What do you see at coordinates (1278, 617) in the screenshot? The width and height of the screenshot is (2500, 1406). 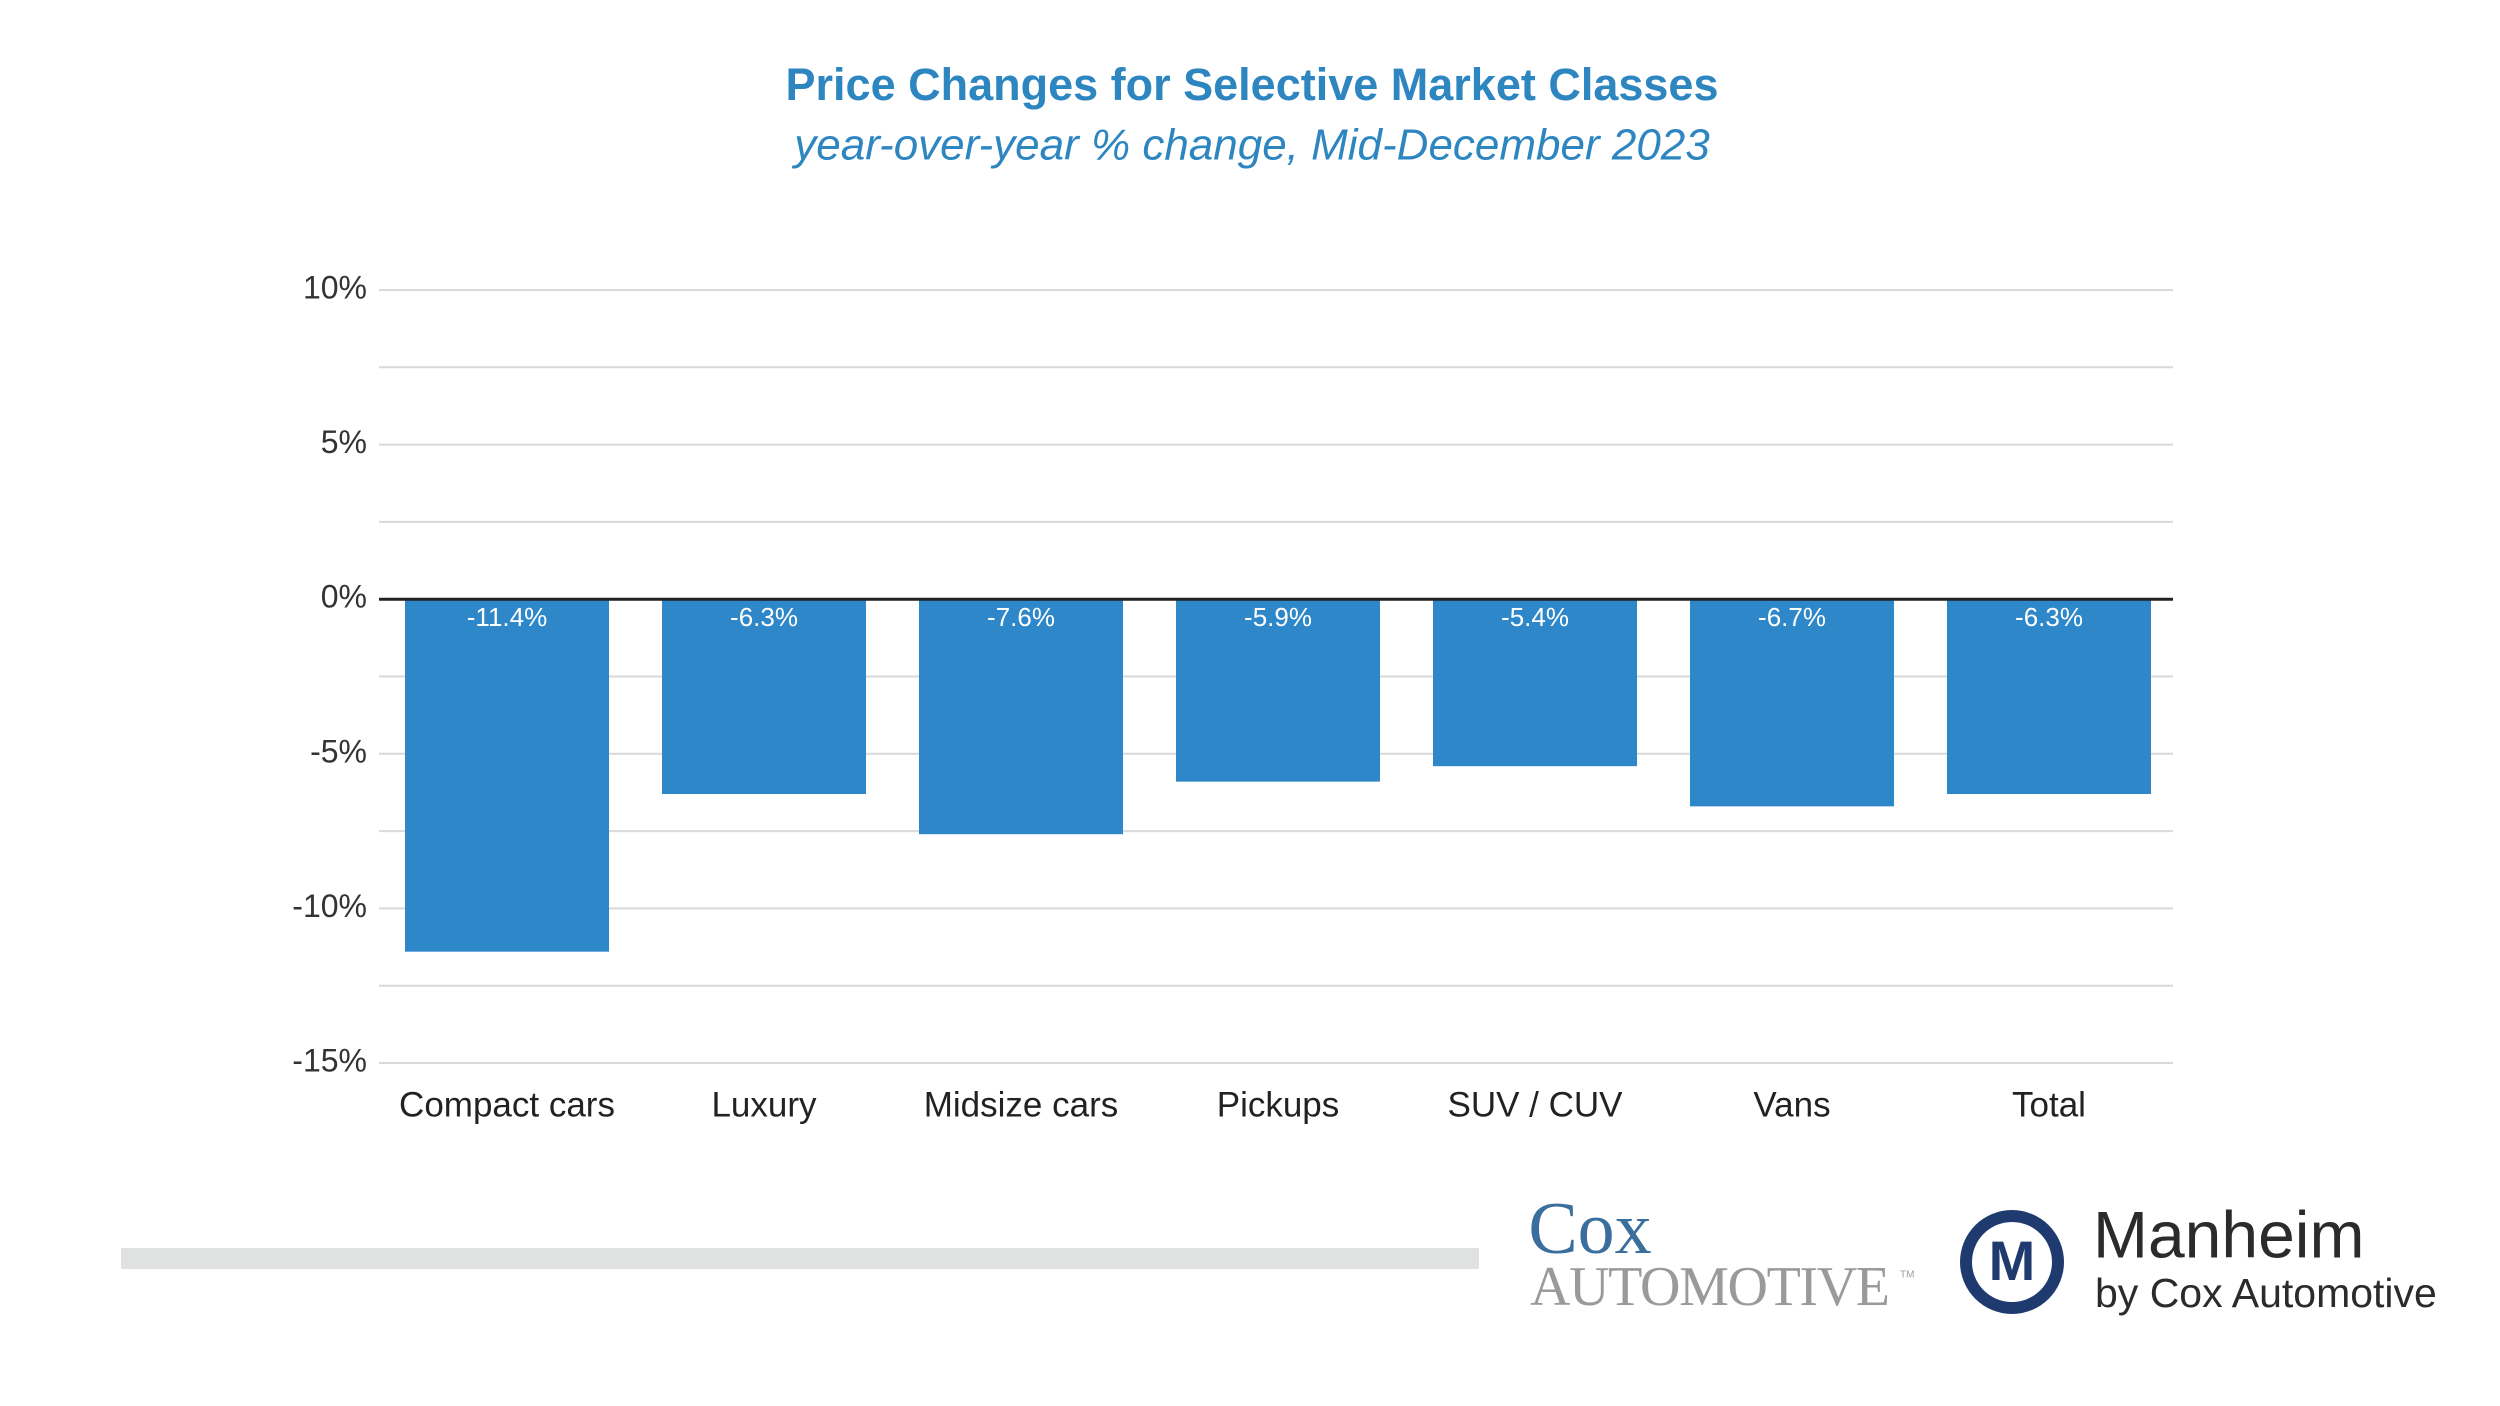 I see `value-label: -5.9%` at bounding box center [1278, 617].